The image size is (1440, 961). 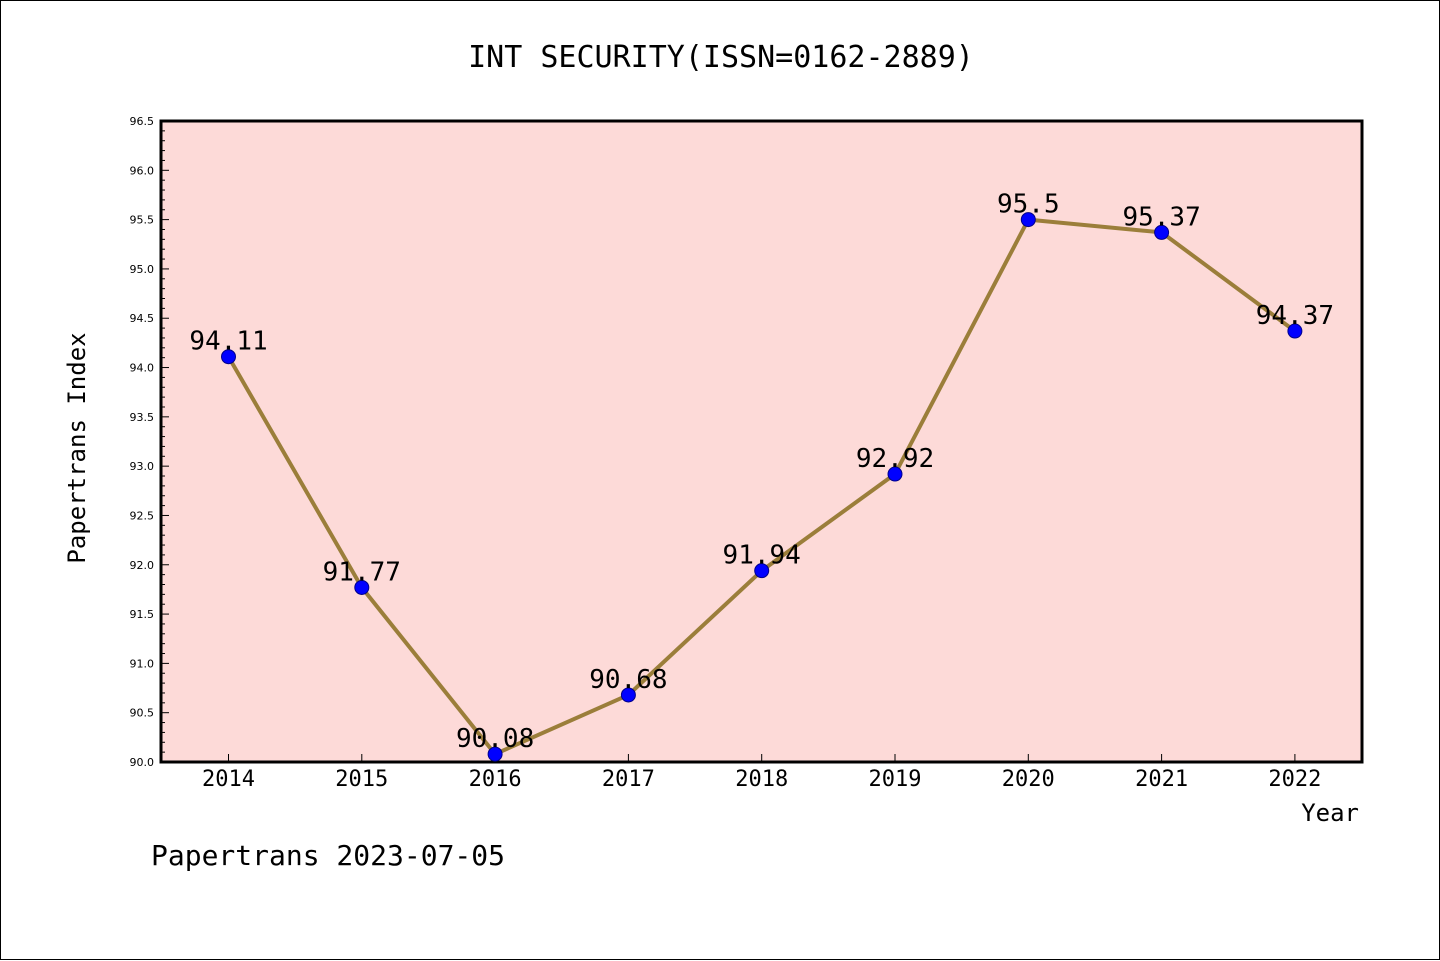 I want to click on data-label: 94.37, so click(x=1295, y=316).